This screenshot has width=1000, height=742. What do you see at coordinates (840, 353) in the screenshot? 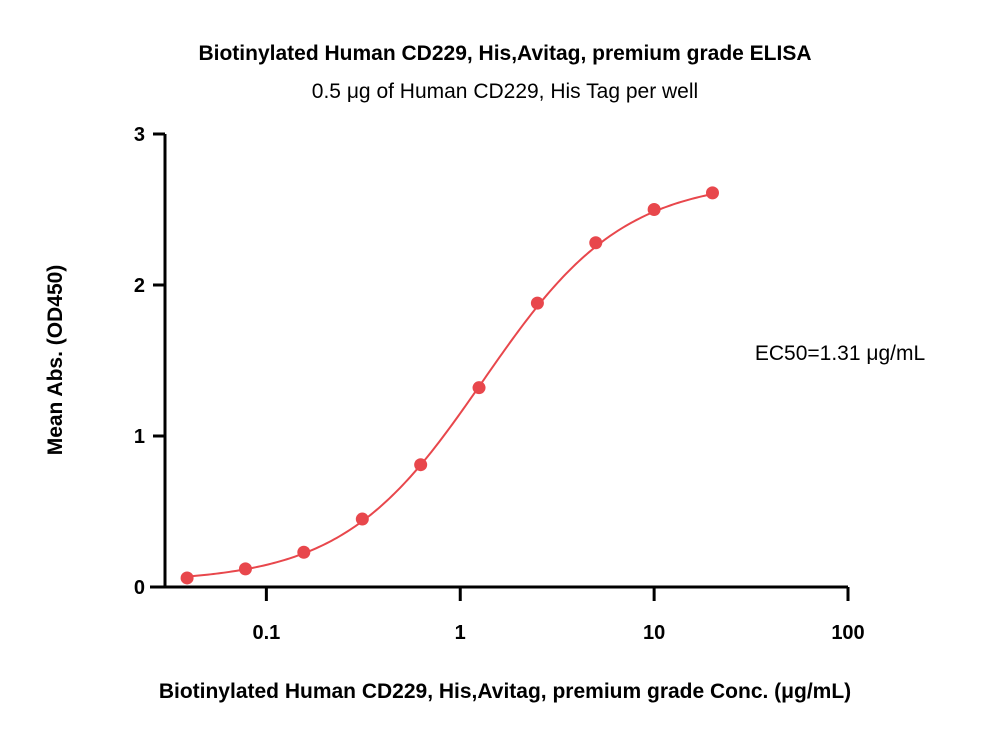
I see `ec50-annotation: EC50=1.31 μg/mL` at bounding box center [840, 353].